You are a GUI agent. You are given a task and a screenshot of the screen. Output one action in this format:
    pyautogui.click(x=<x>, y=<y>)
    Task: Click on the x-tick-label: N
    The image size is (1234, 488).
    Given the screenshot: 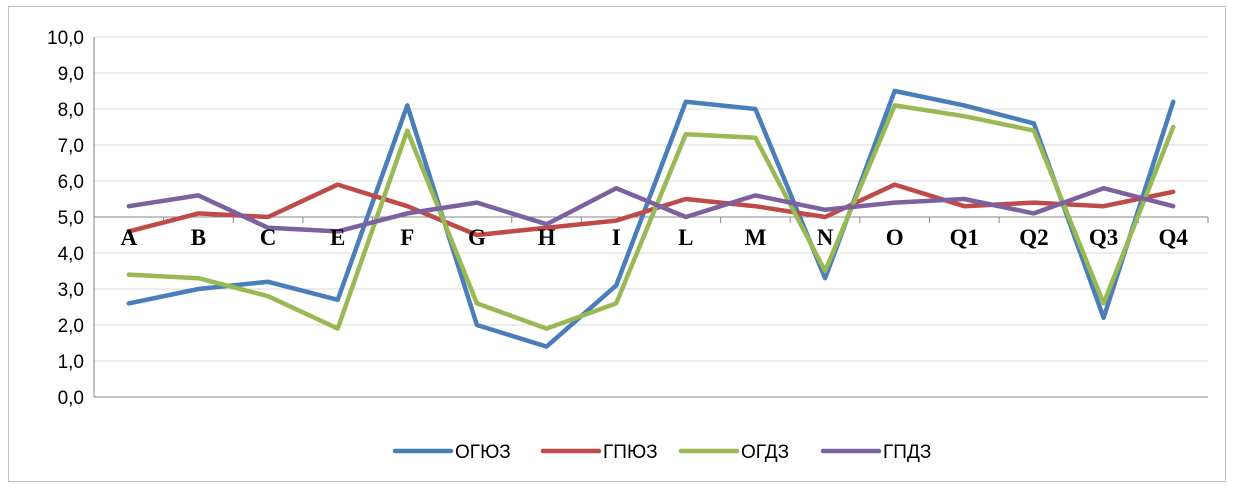 What is the action you would take?
    pyautogui.click(x=825, y=237)
    